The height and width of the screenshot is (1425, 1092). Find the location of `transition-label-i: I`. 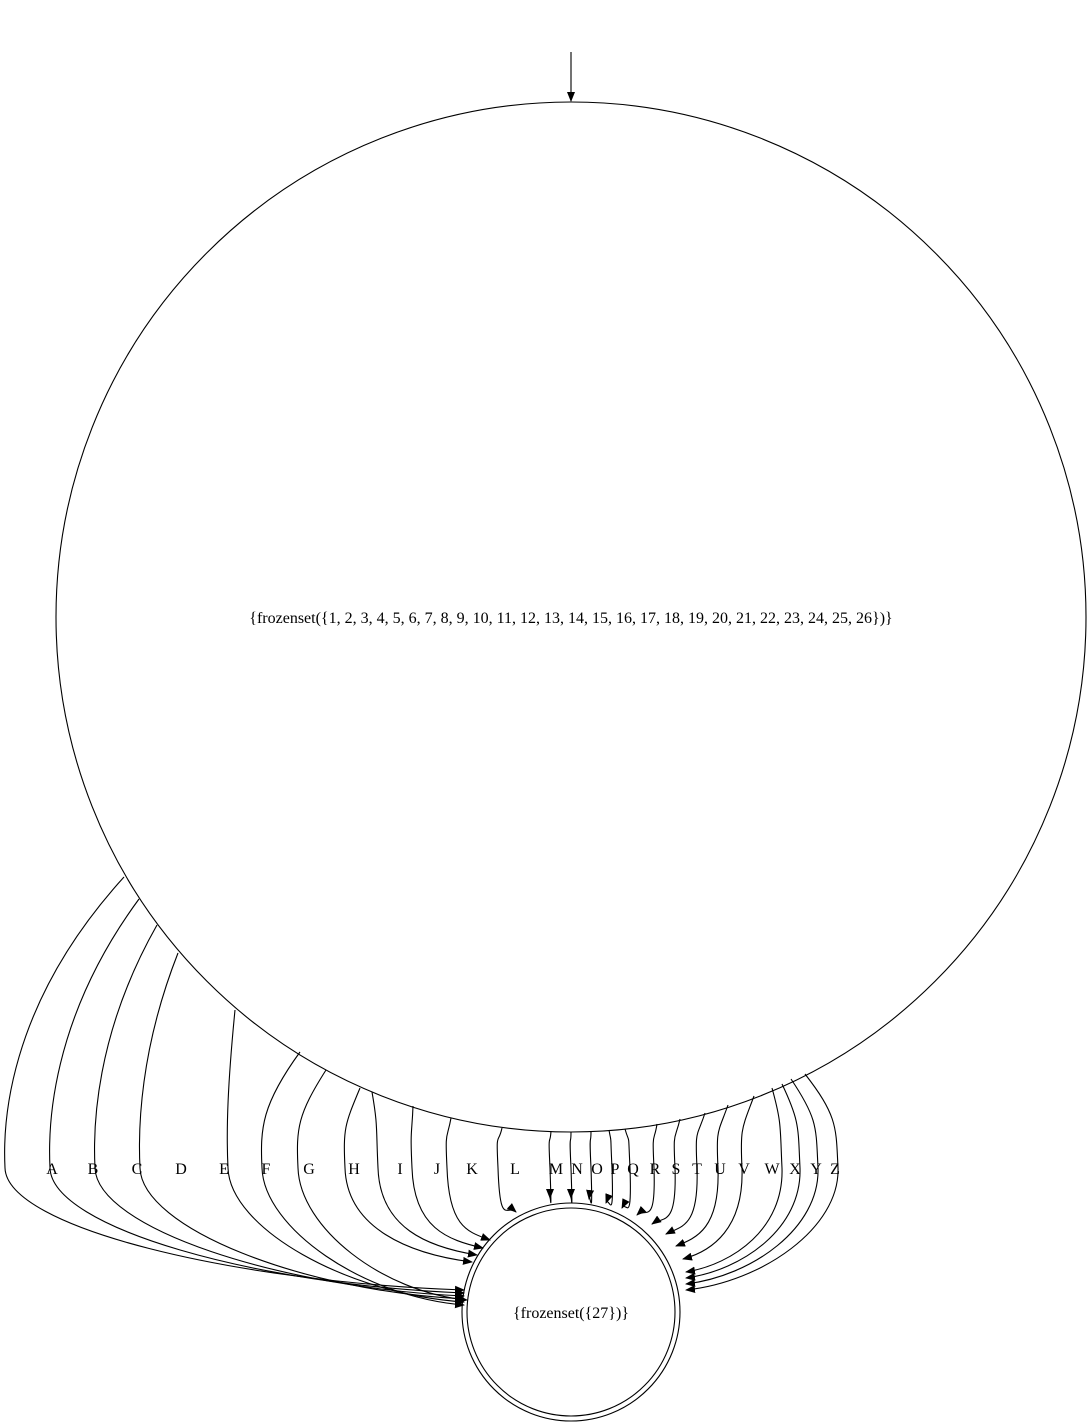

transition-label-i: I is located at coordinates (399, 1169).